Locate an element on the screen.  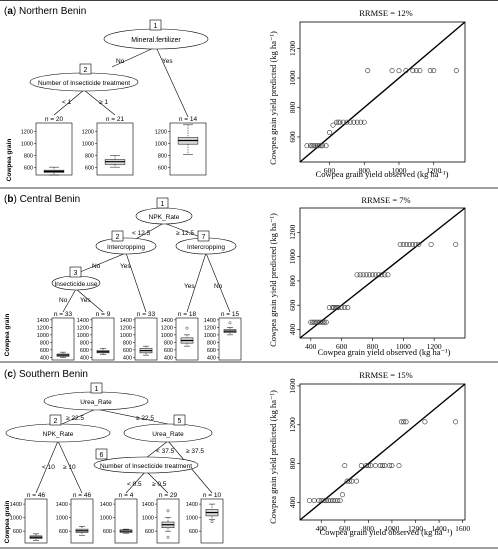
scatter-plot: 600 800 1000 1200 600 800 1000 1200 is located at coordinates (377, 98).